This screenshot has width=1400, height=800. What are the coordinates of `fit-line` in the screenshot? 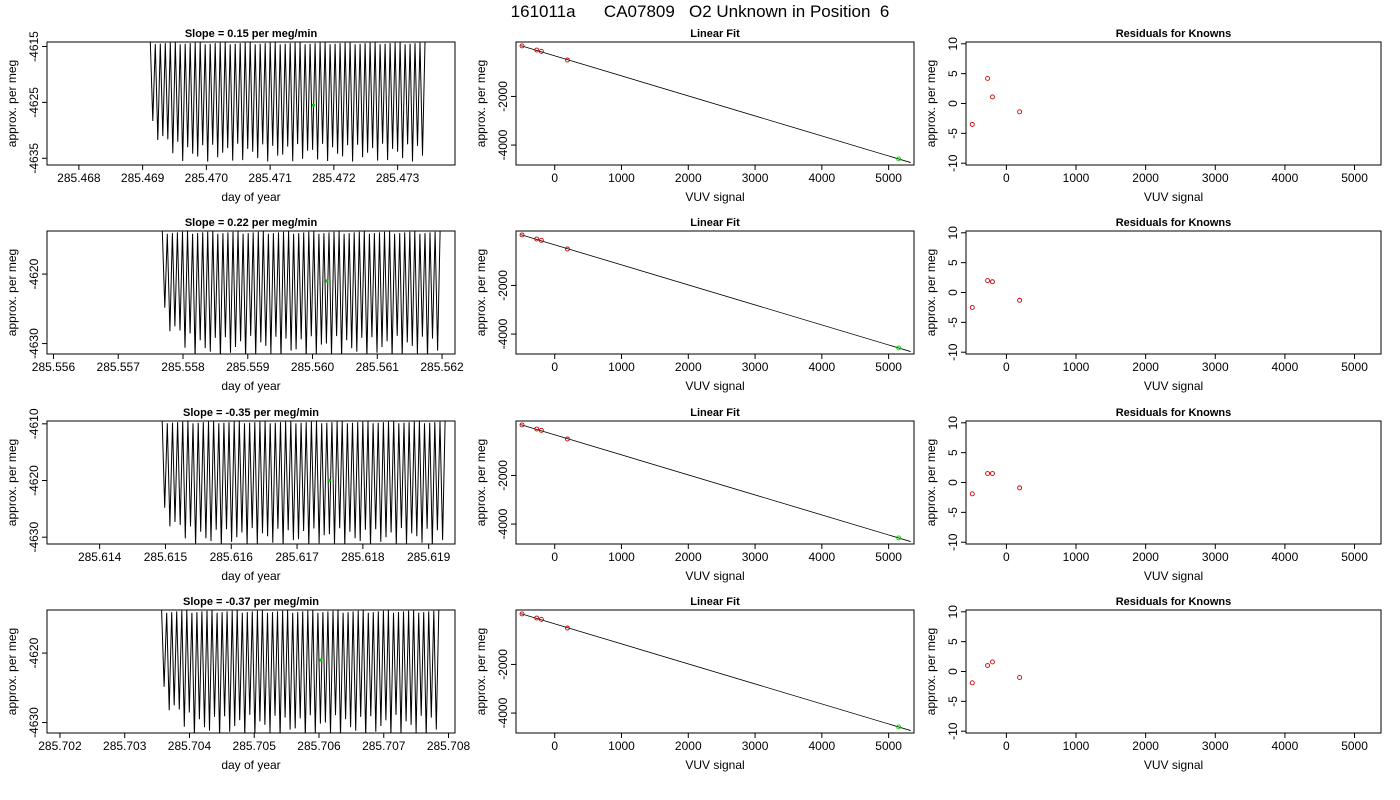 It's located at (715, 483).